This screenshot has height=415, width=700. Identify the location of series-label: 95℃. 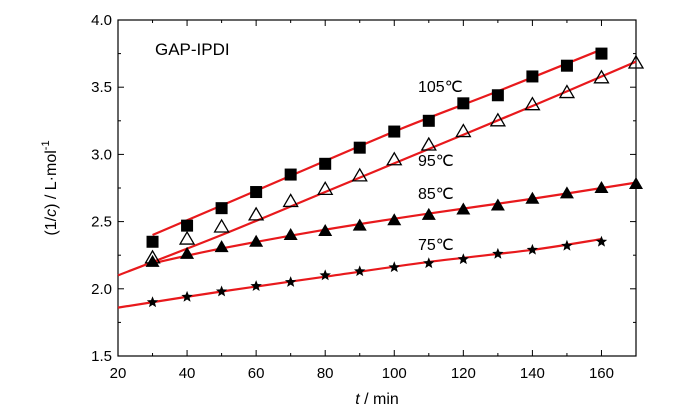
(436, 161).